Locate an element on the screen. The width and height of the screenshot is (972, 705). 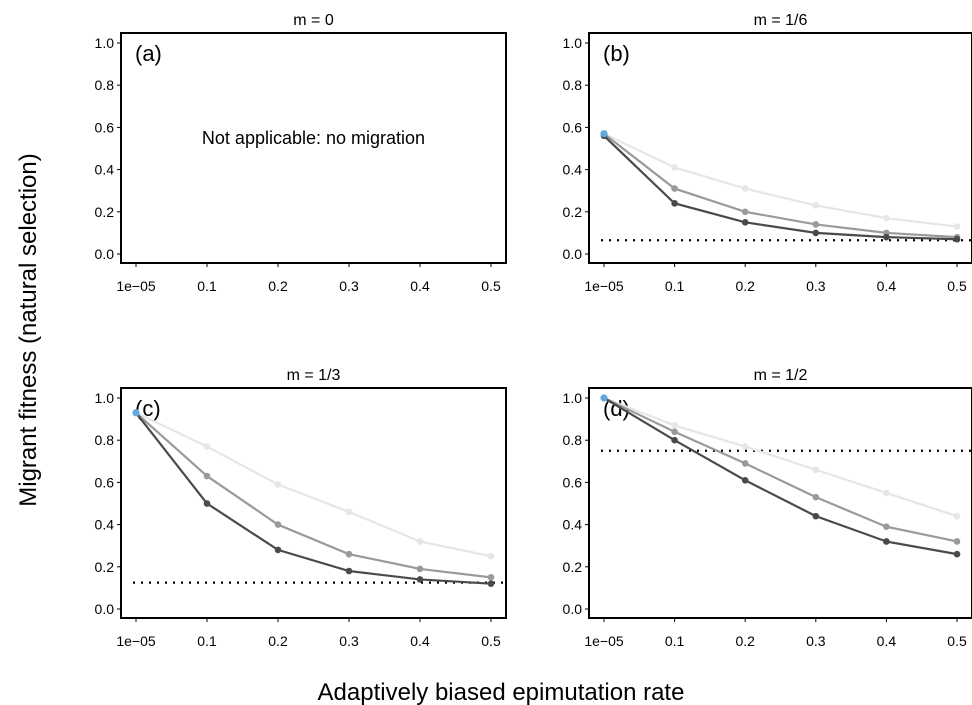
panel-letter: (b) is located at coordinates (616, 53).